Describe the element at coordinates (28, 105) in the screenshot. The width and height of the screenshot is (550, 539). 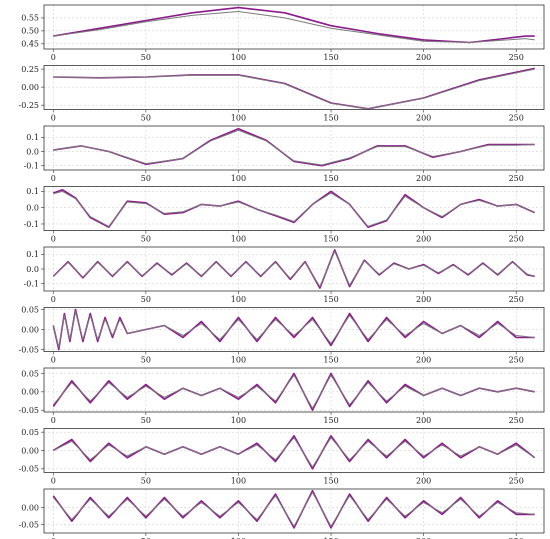
I see `y-tick-label: -0.25` at that location.